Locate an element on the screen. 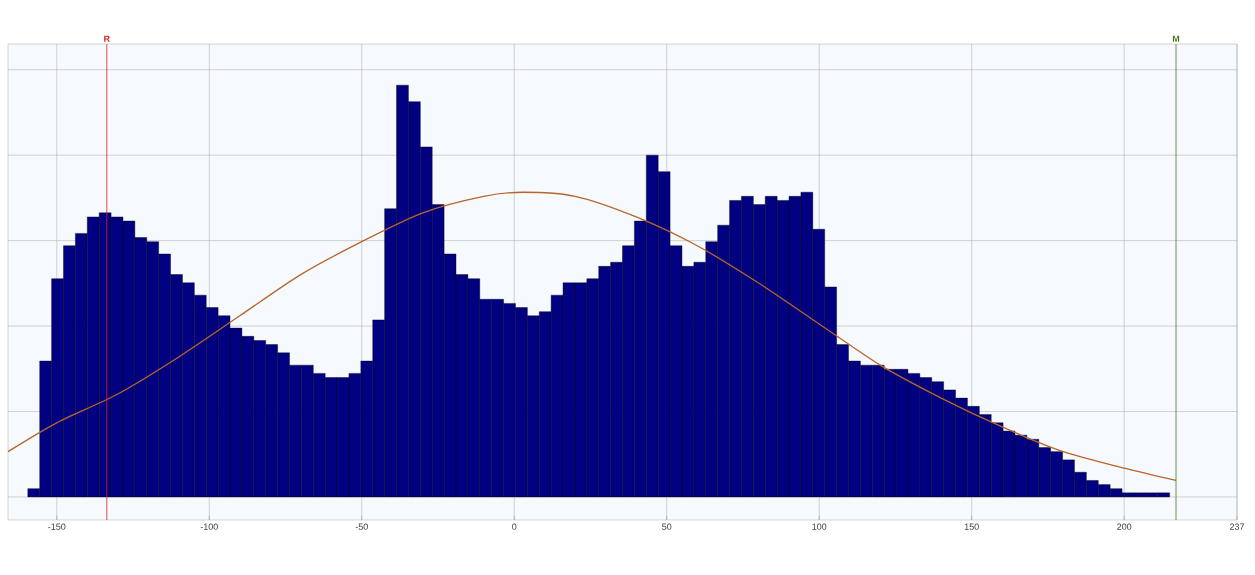  x-tick-label: 100 is located at coordinates (819, 526).